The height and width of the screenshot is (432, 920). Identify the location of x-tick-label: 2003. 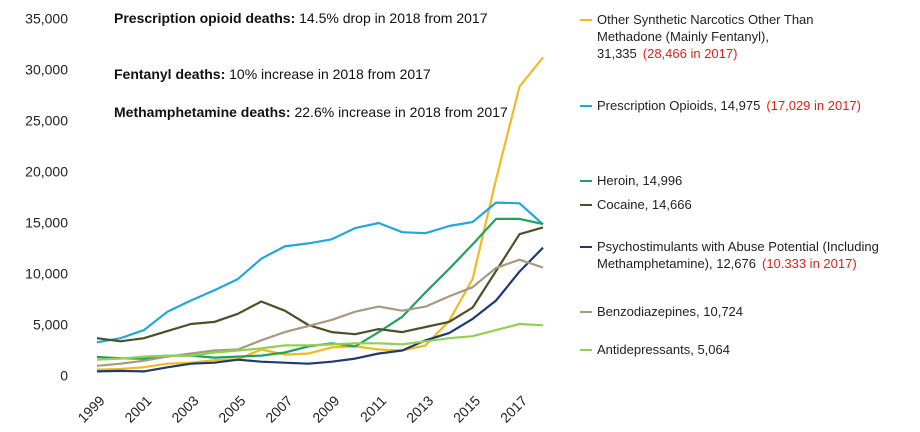
(184, 408).